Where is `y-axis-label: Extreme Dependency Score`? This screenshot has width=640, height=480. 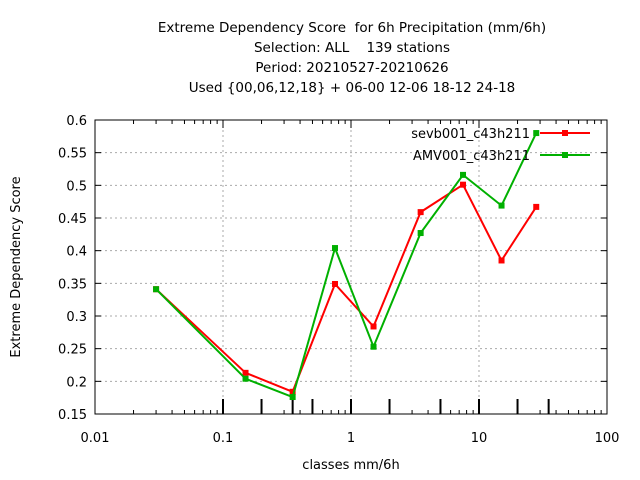 y-axis-label: Extreme Dependency Score is located at coordinates (16, 266).